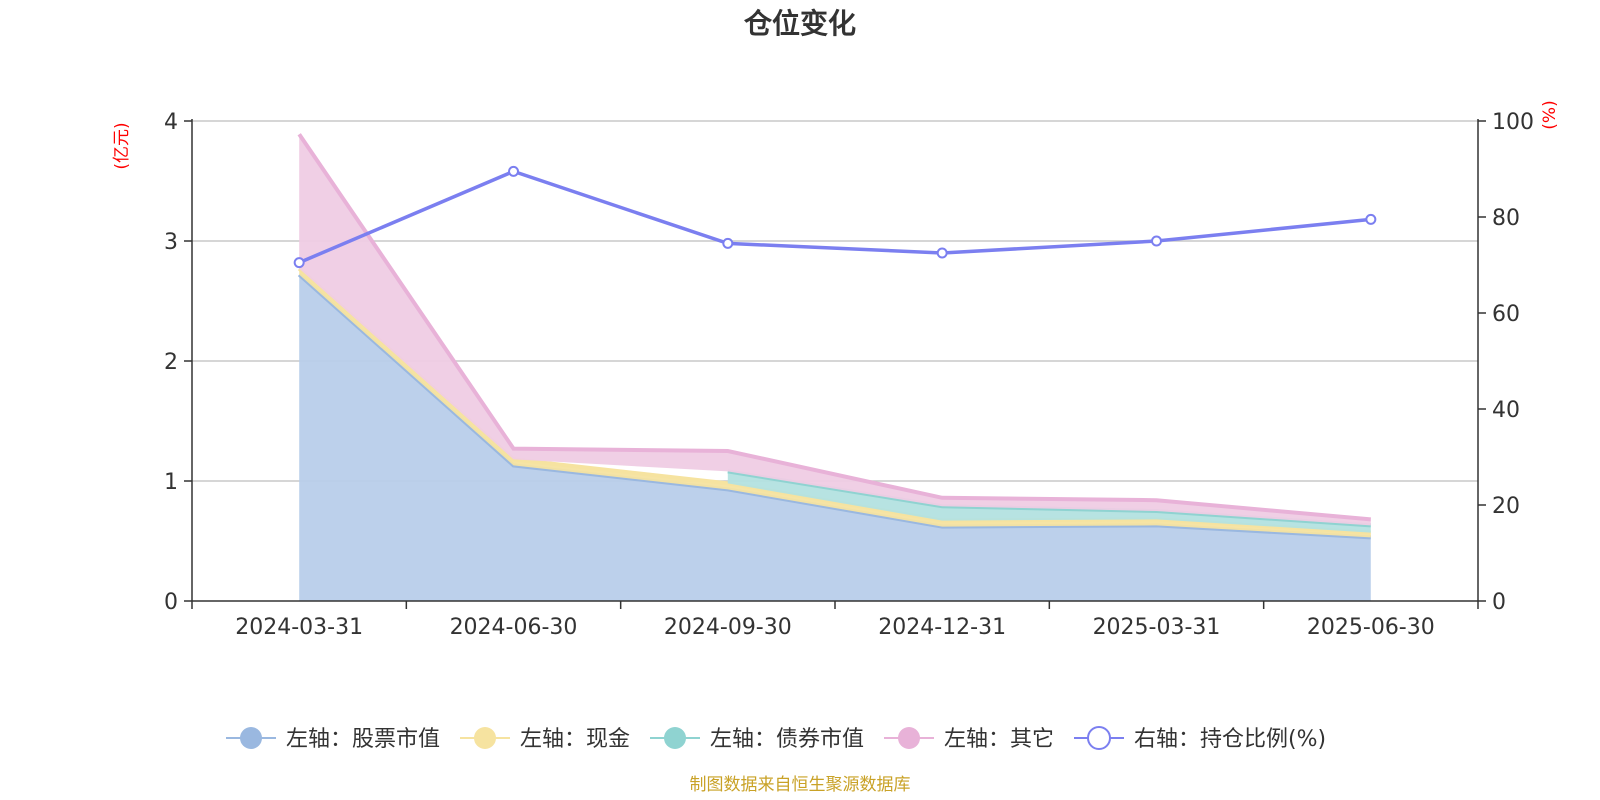 The width and height of the screenshot is (1600, 800). Describe the element at coordinates (1230, 739) in the screenshot. I see `legend-label: 右轴：持仓比例(%)` at that location.